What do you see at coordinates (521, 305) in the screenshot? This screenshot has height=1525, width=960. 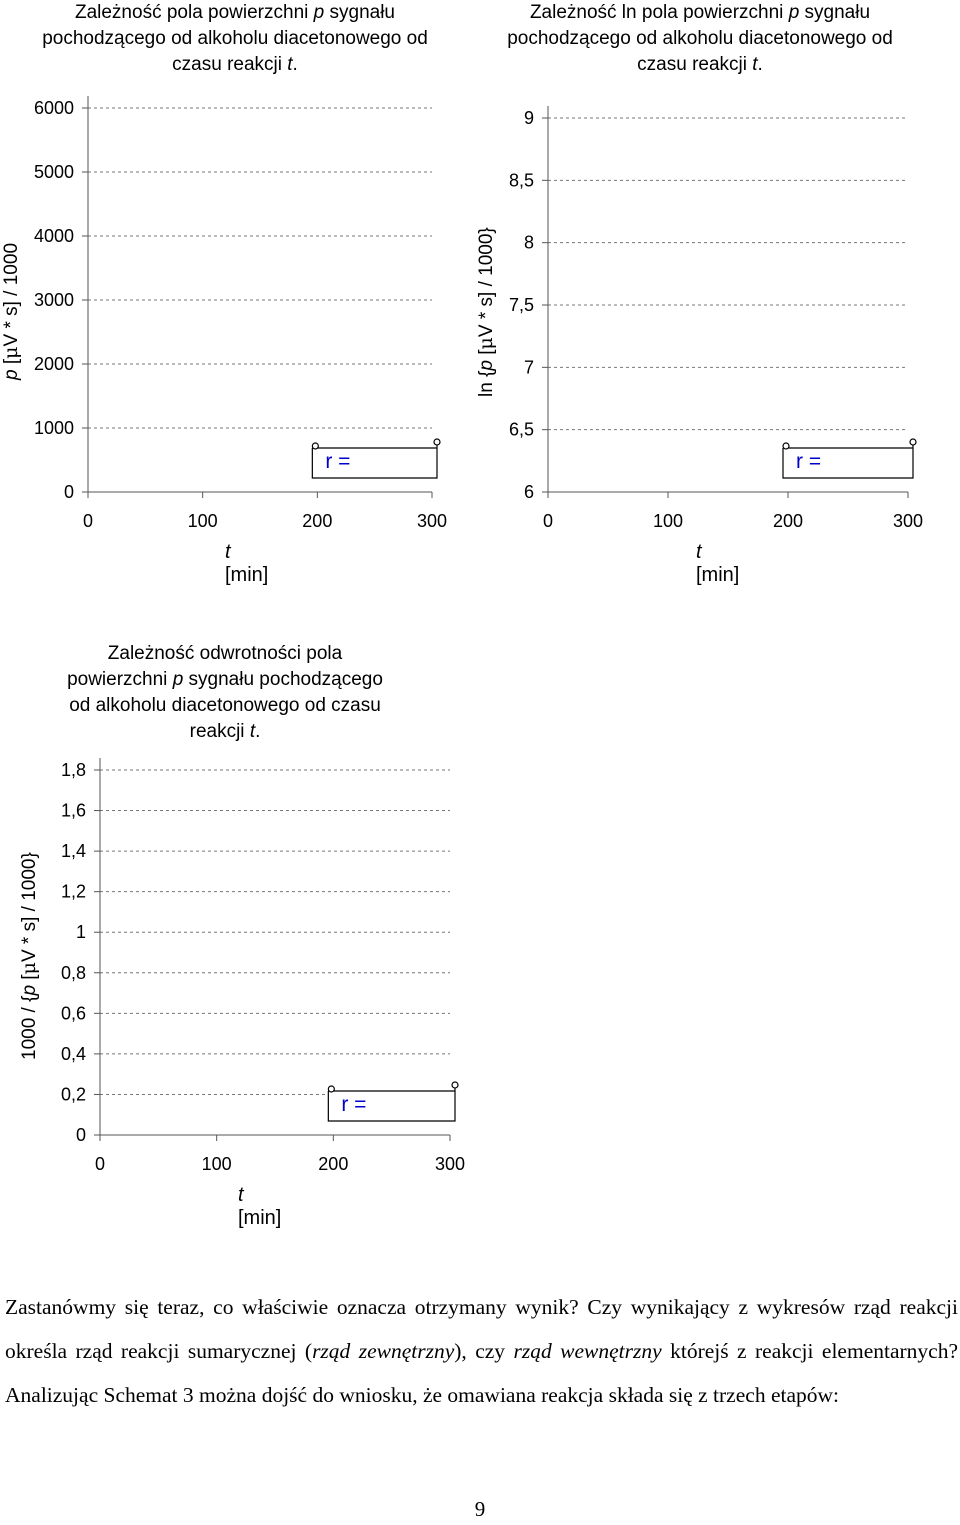 I see `y-tick-label: 7,5` at bounding box center [521, 305].